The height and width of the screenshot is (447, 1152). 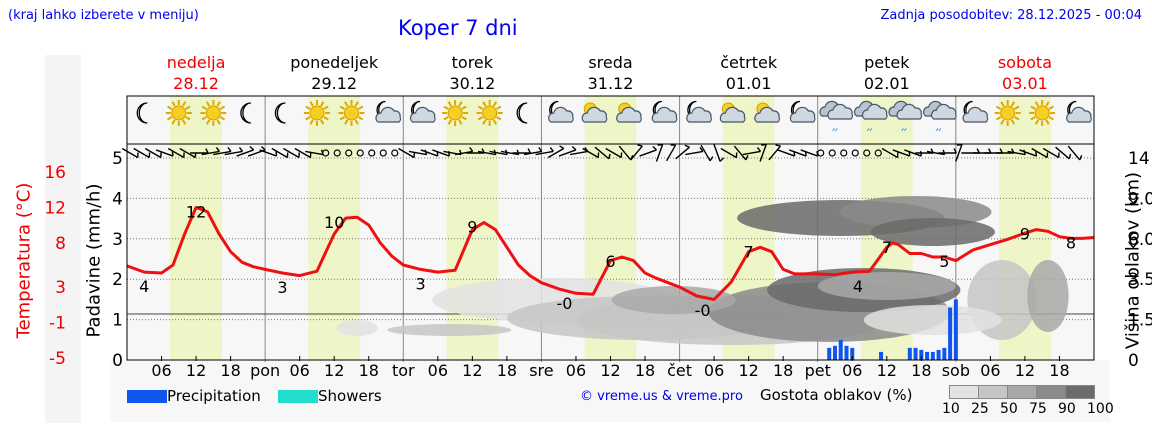 I want to click on temperature-tick-label: 8, so click(x=60, y=244).